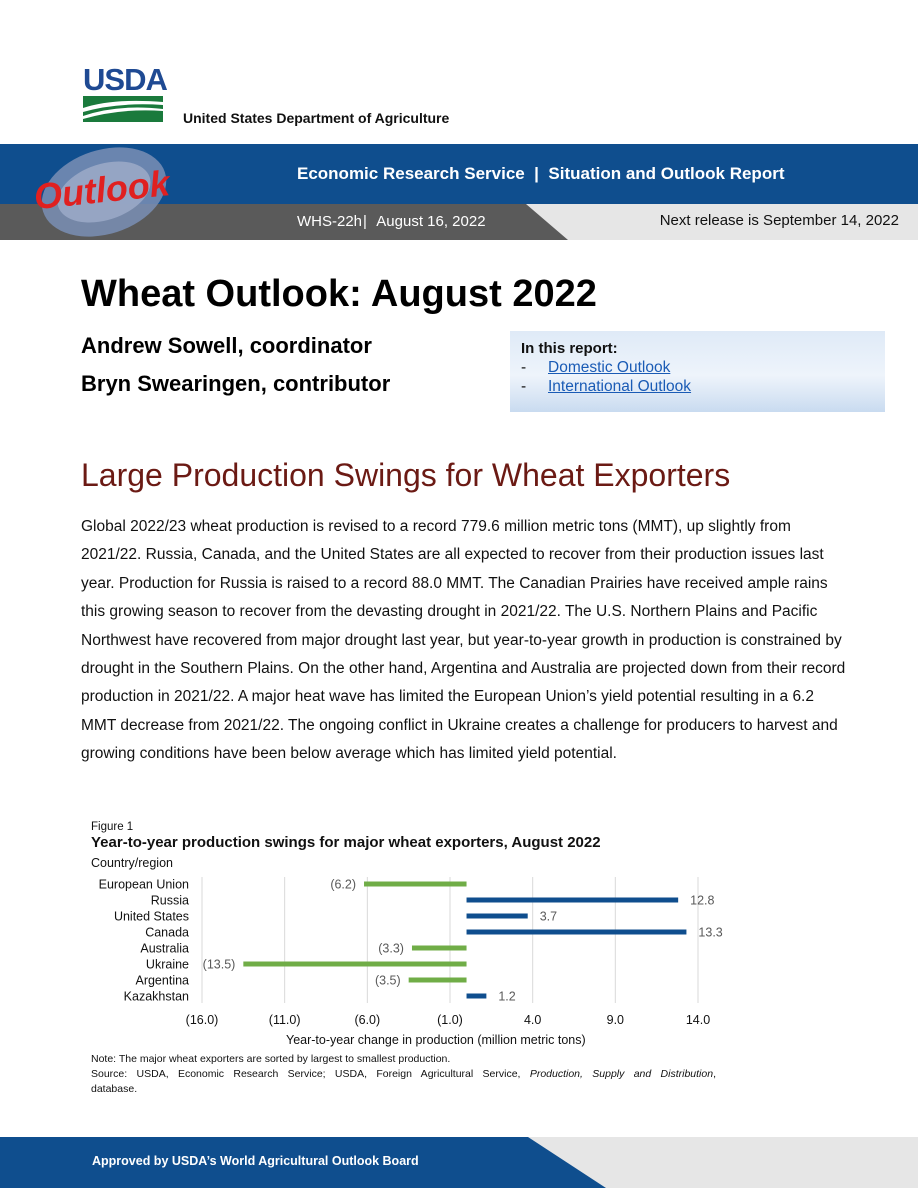 Image resolution: width=918 pixels, height=1188 pixels. I want to click on usda-logo: USDA, so click(125, 92).